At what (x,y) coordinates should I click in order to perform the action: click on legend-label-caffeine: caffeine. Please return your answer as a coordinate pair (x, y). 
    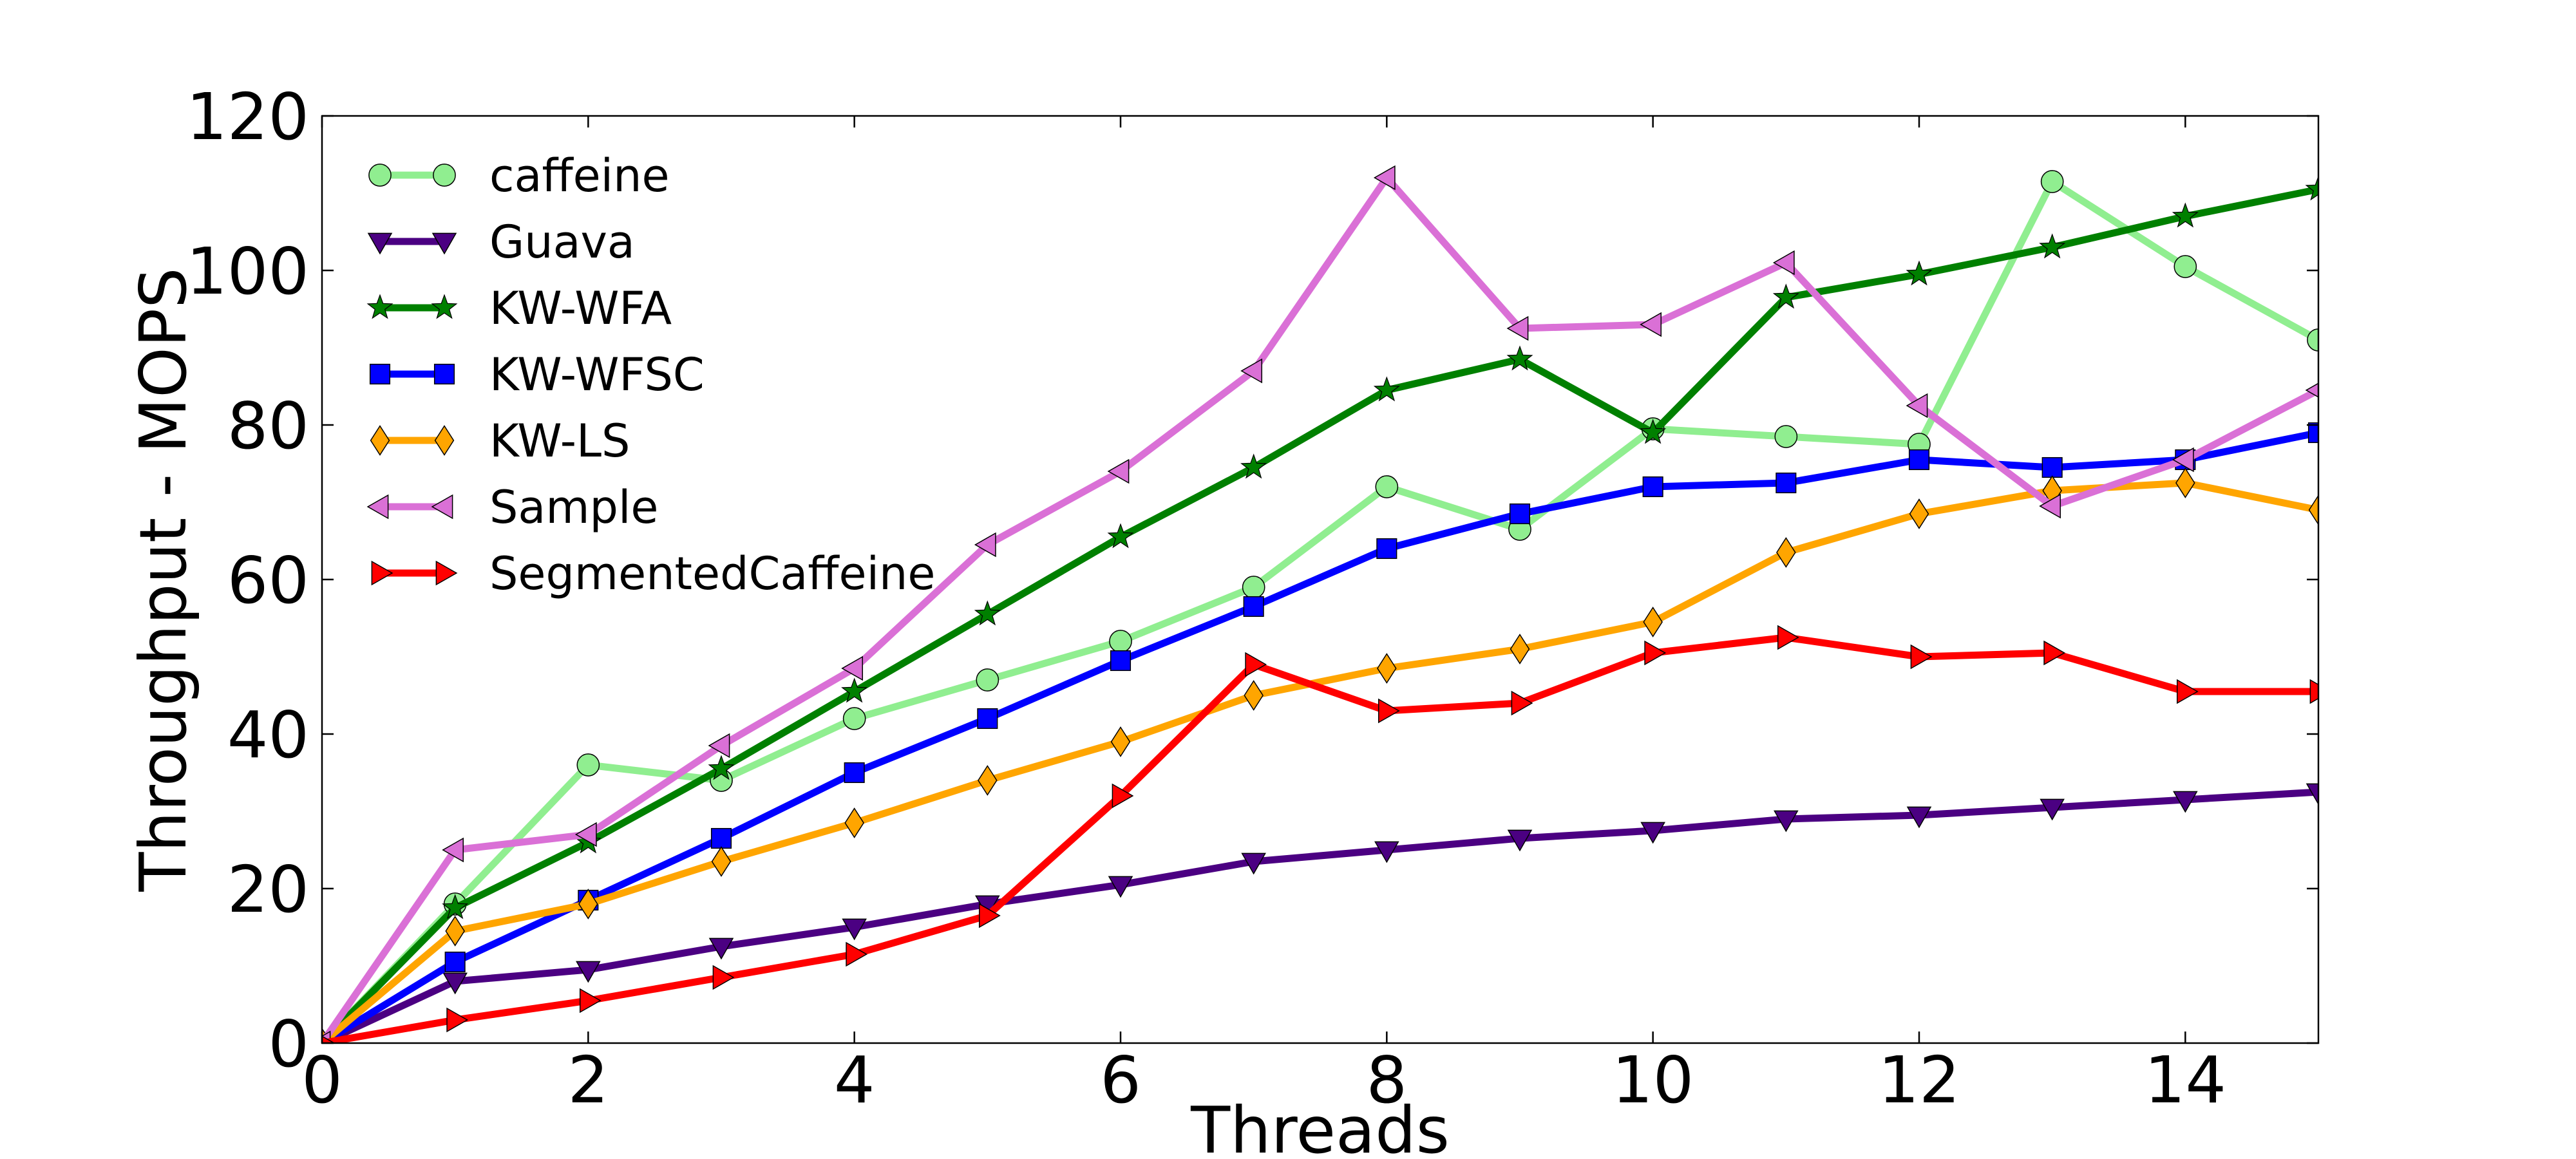
    Looking at the image, I should click on (579, 175).